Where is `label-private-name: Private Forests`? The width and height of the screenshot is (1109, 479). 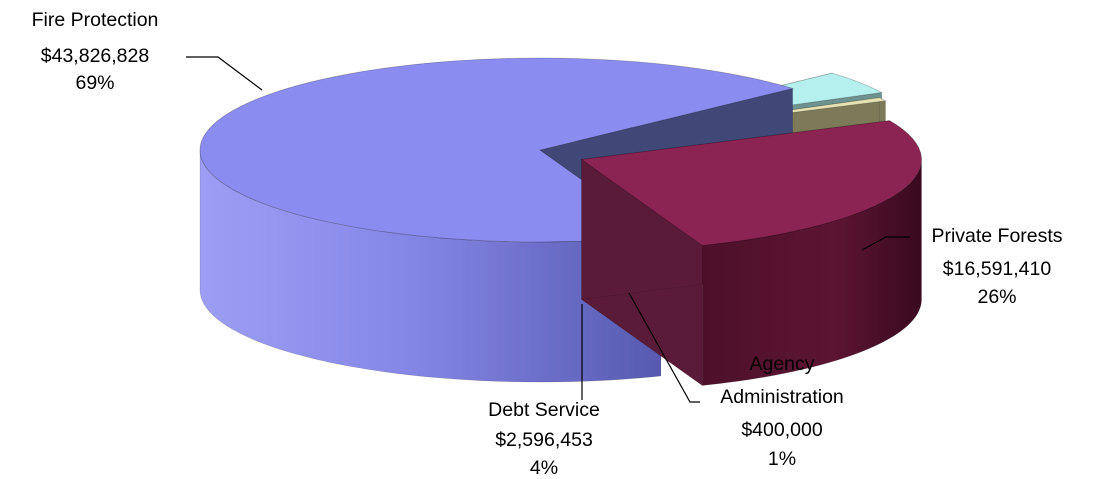 label-private-name: Private Forests is located at coordinates (996, 236).